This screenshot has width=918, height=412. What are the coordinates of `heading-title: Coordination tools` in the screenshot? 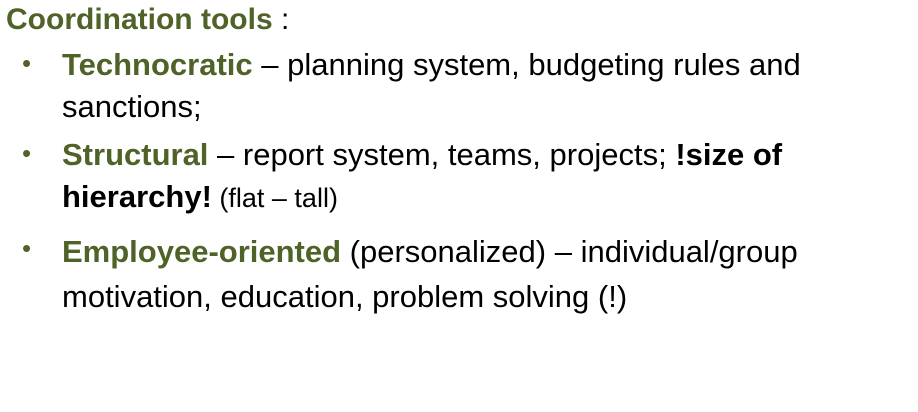 It's located at (139, 19).